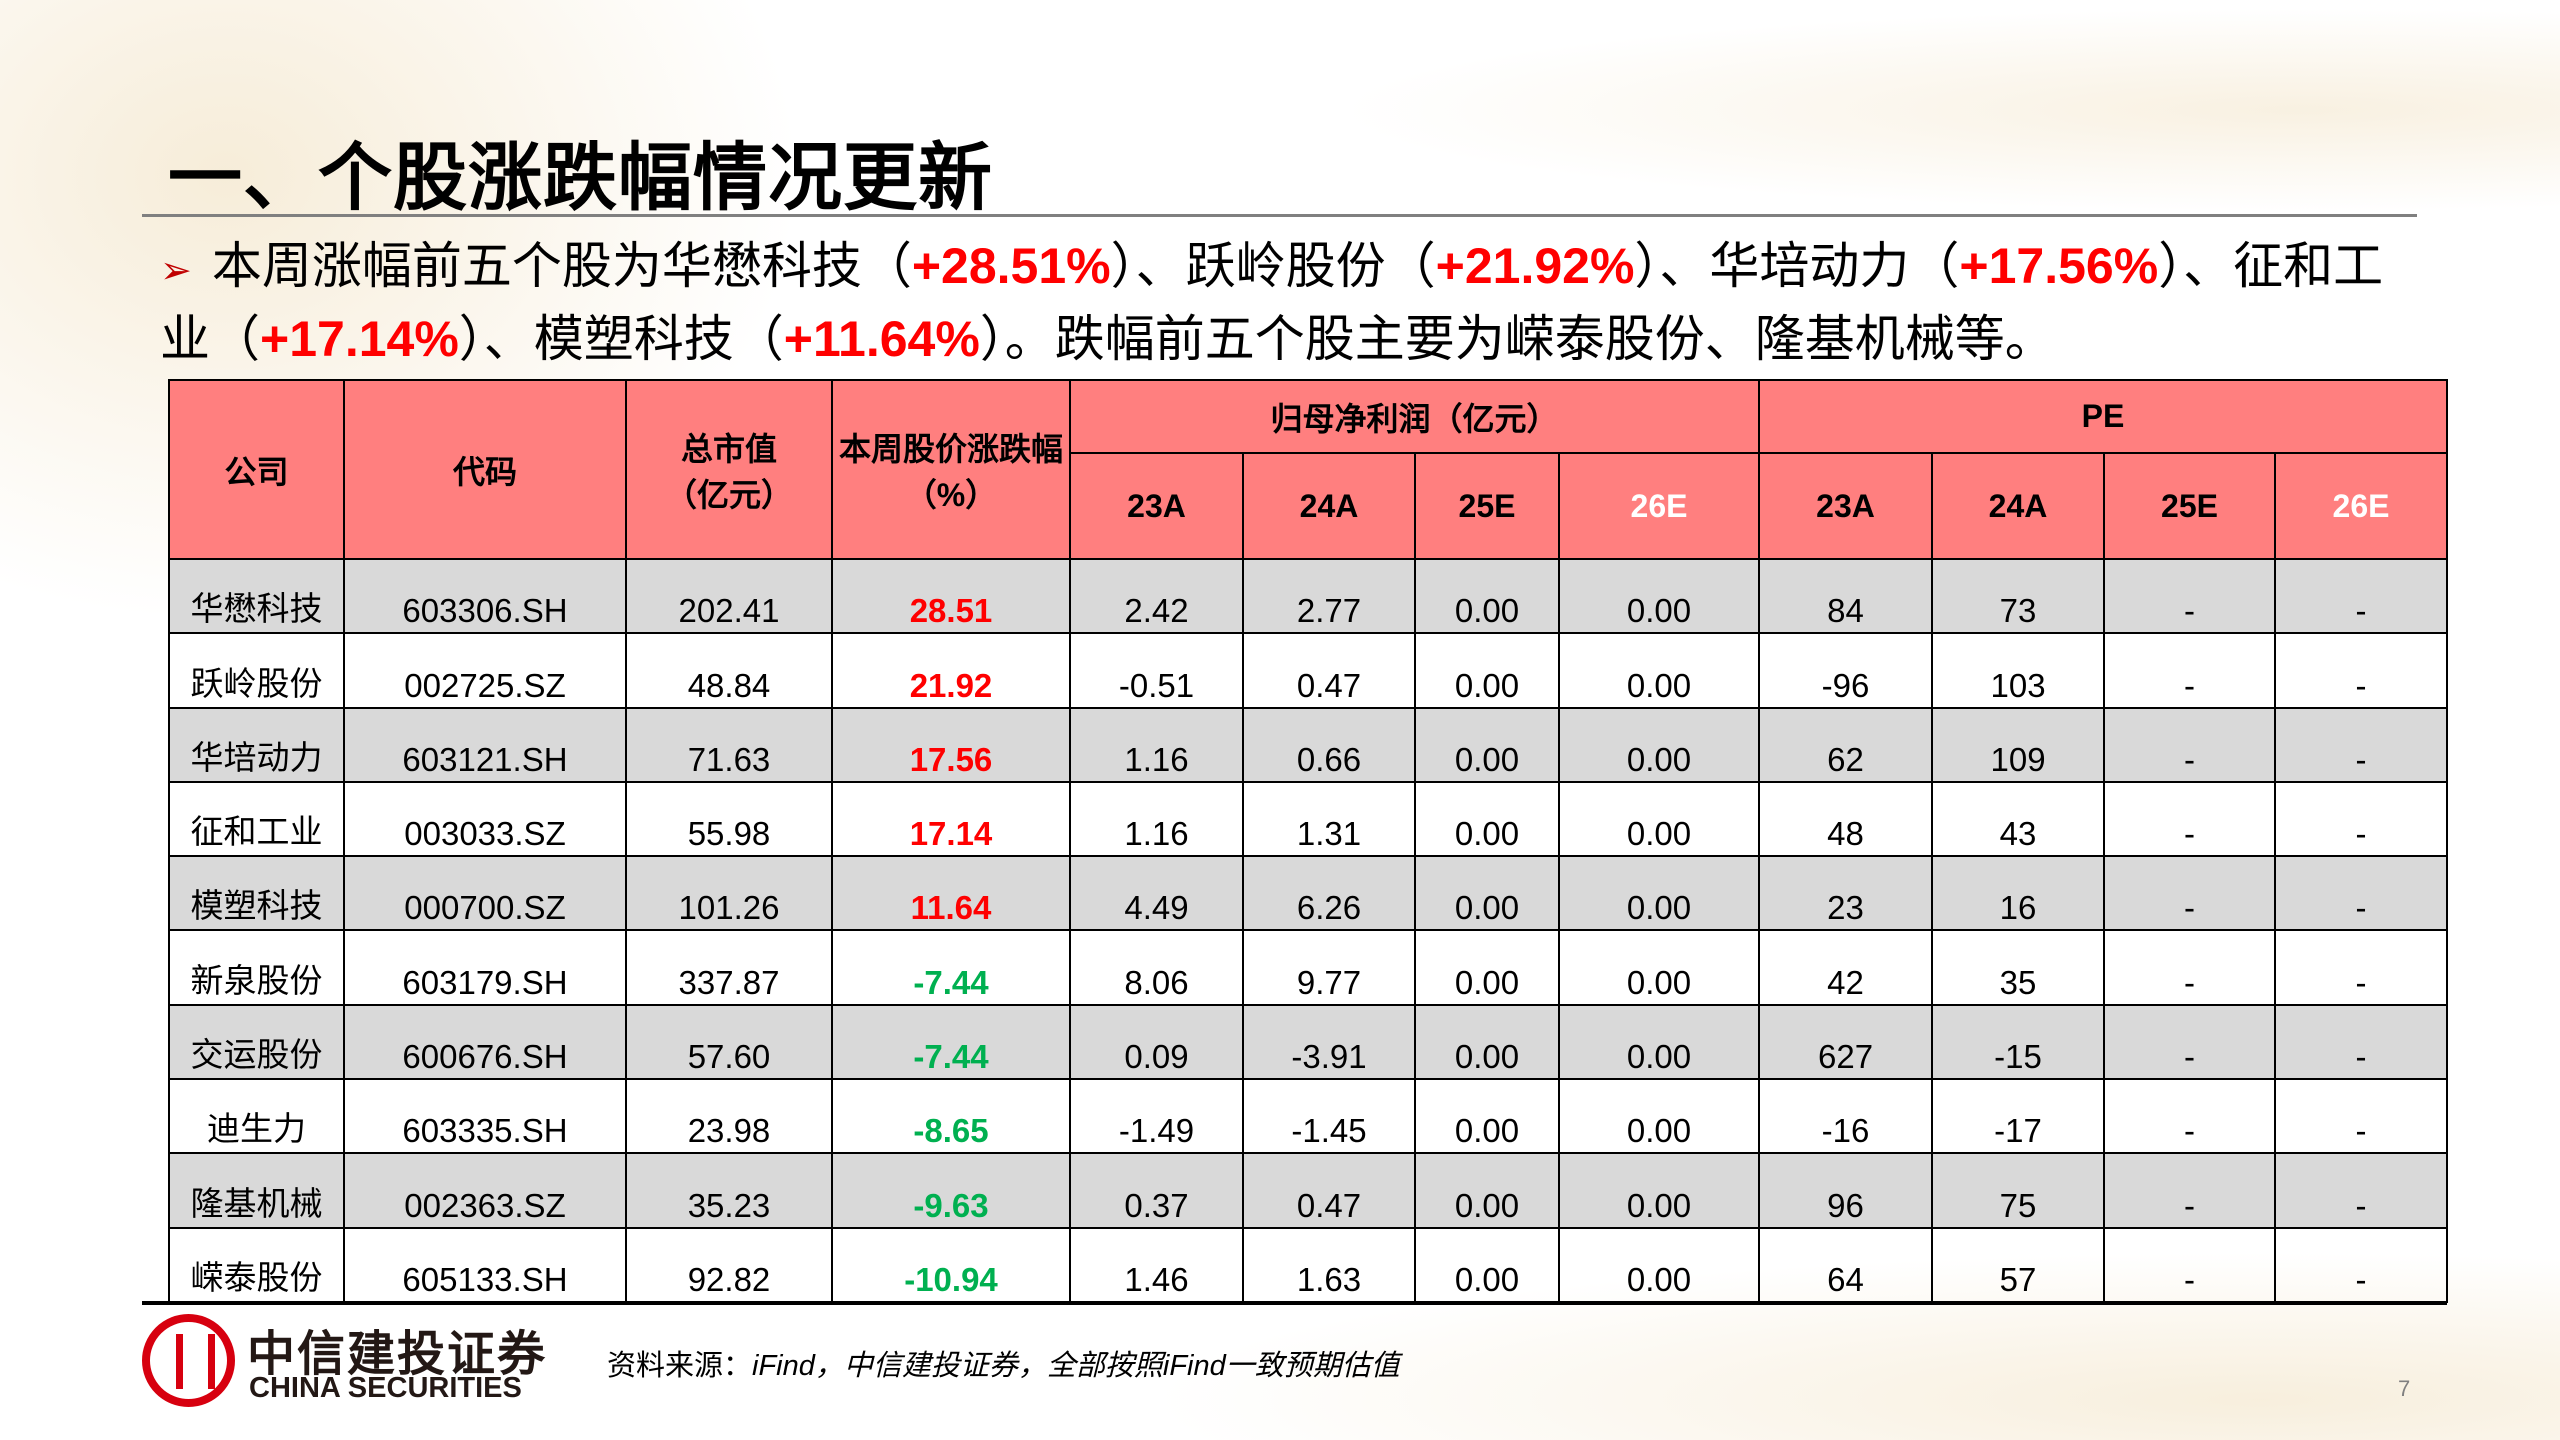 Image resolution: width=2560 pixels, height=1440 pixels. I want to click on table-cell: 6.26, so click(1329, 893).